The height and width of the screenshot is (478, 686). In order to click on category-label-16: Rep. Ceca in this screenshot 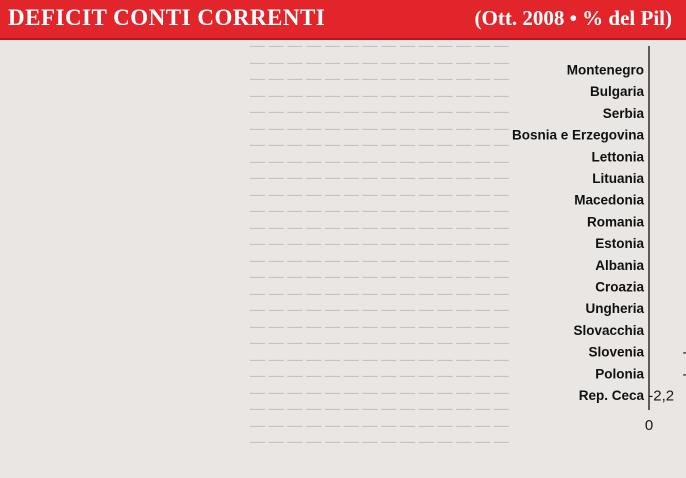, I will do `click(612, 395)`.